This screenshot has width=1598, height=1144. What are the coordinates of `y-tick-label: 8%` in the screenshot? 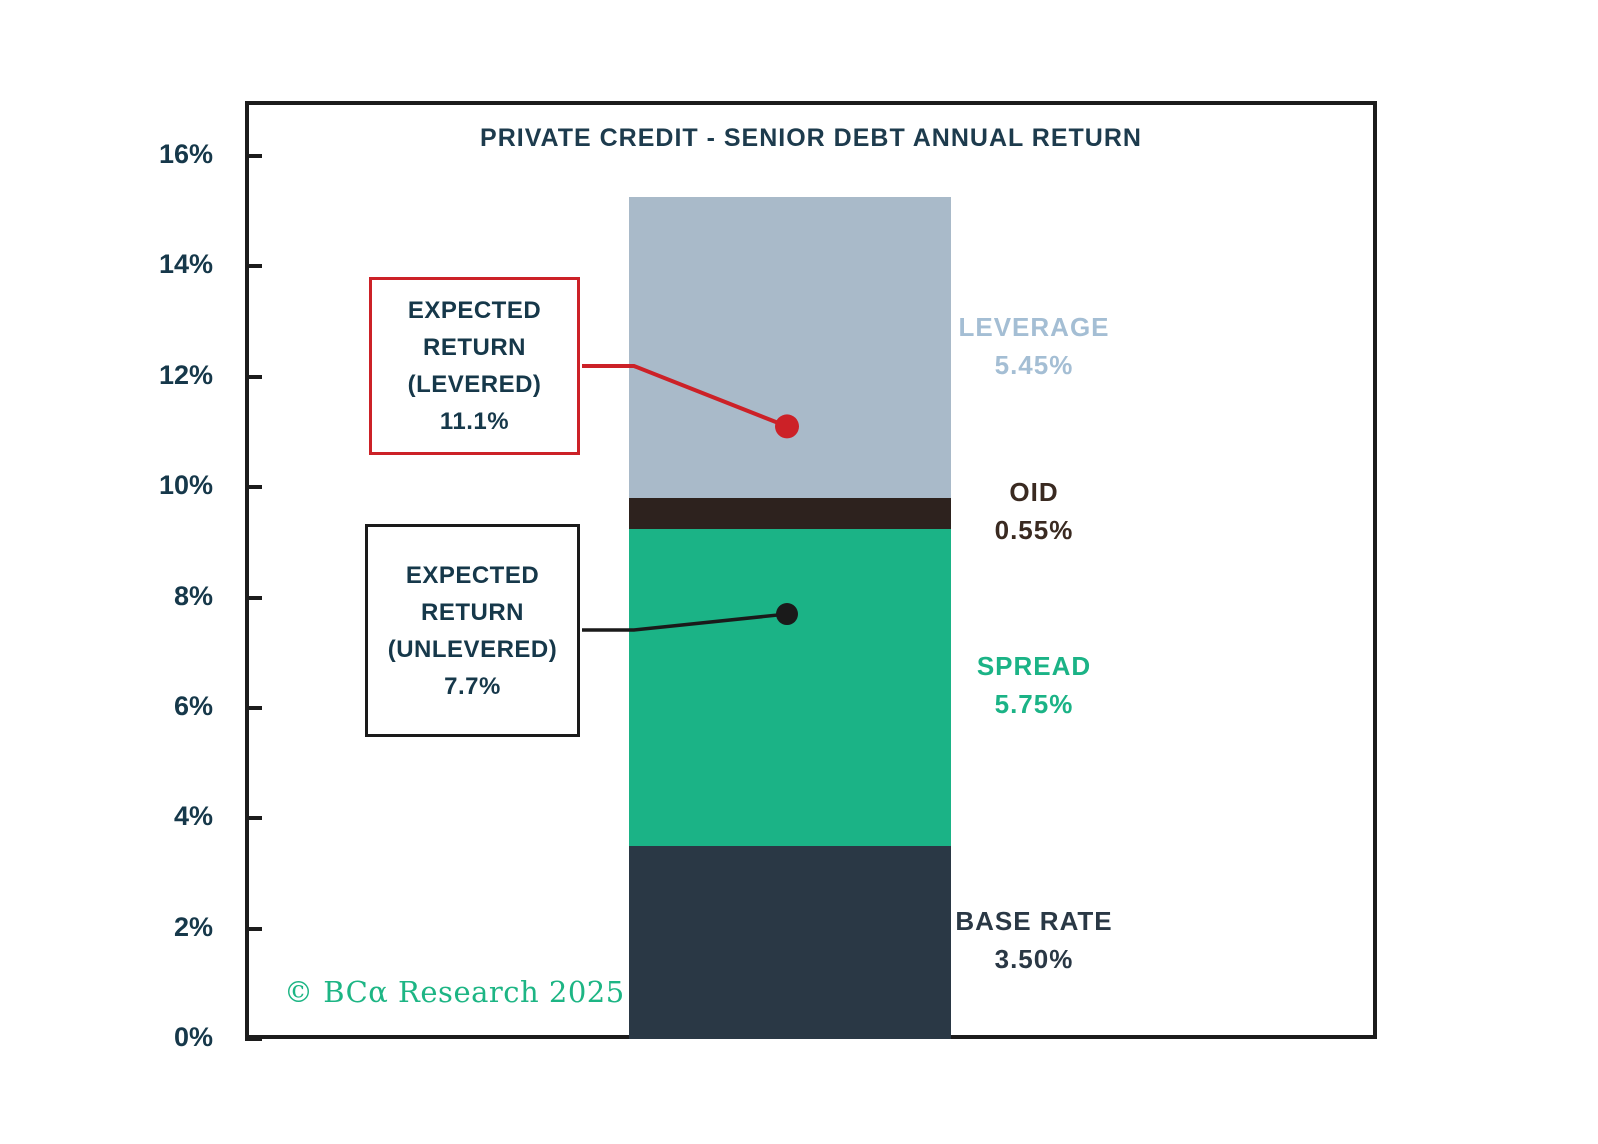 It's located at (193, 595).